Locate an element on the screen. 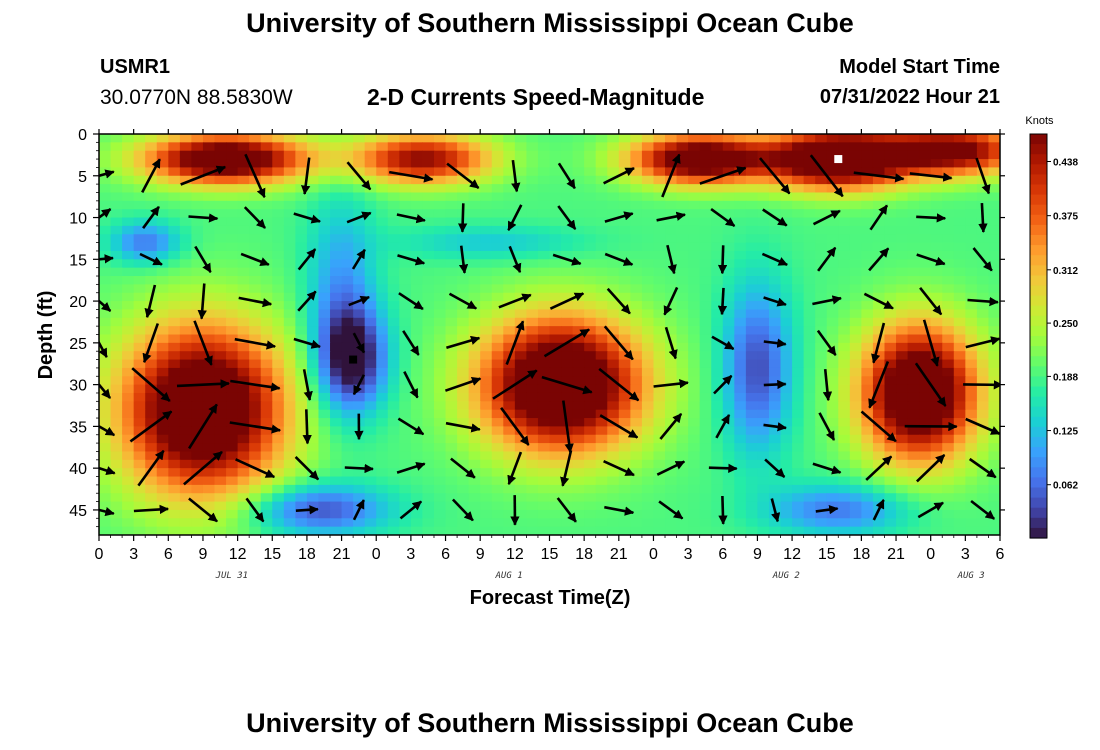 This screenshot has height=750, width=1100. x-tick-label: 9 is located at coordinates (203, 554).